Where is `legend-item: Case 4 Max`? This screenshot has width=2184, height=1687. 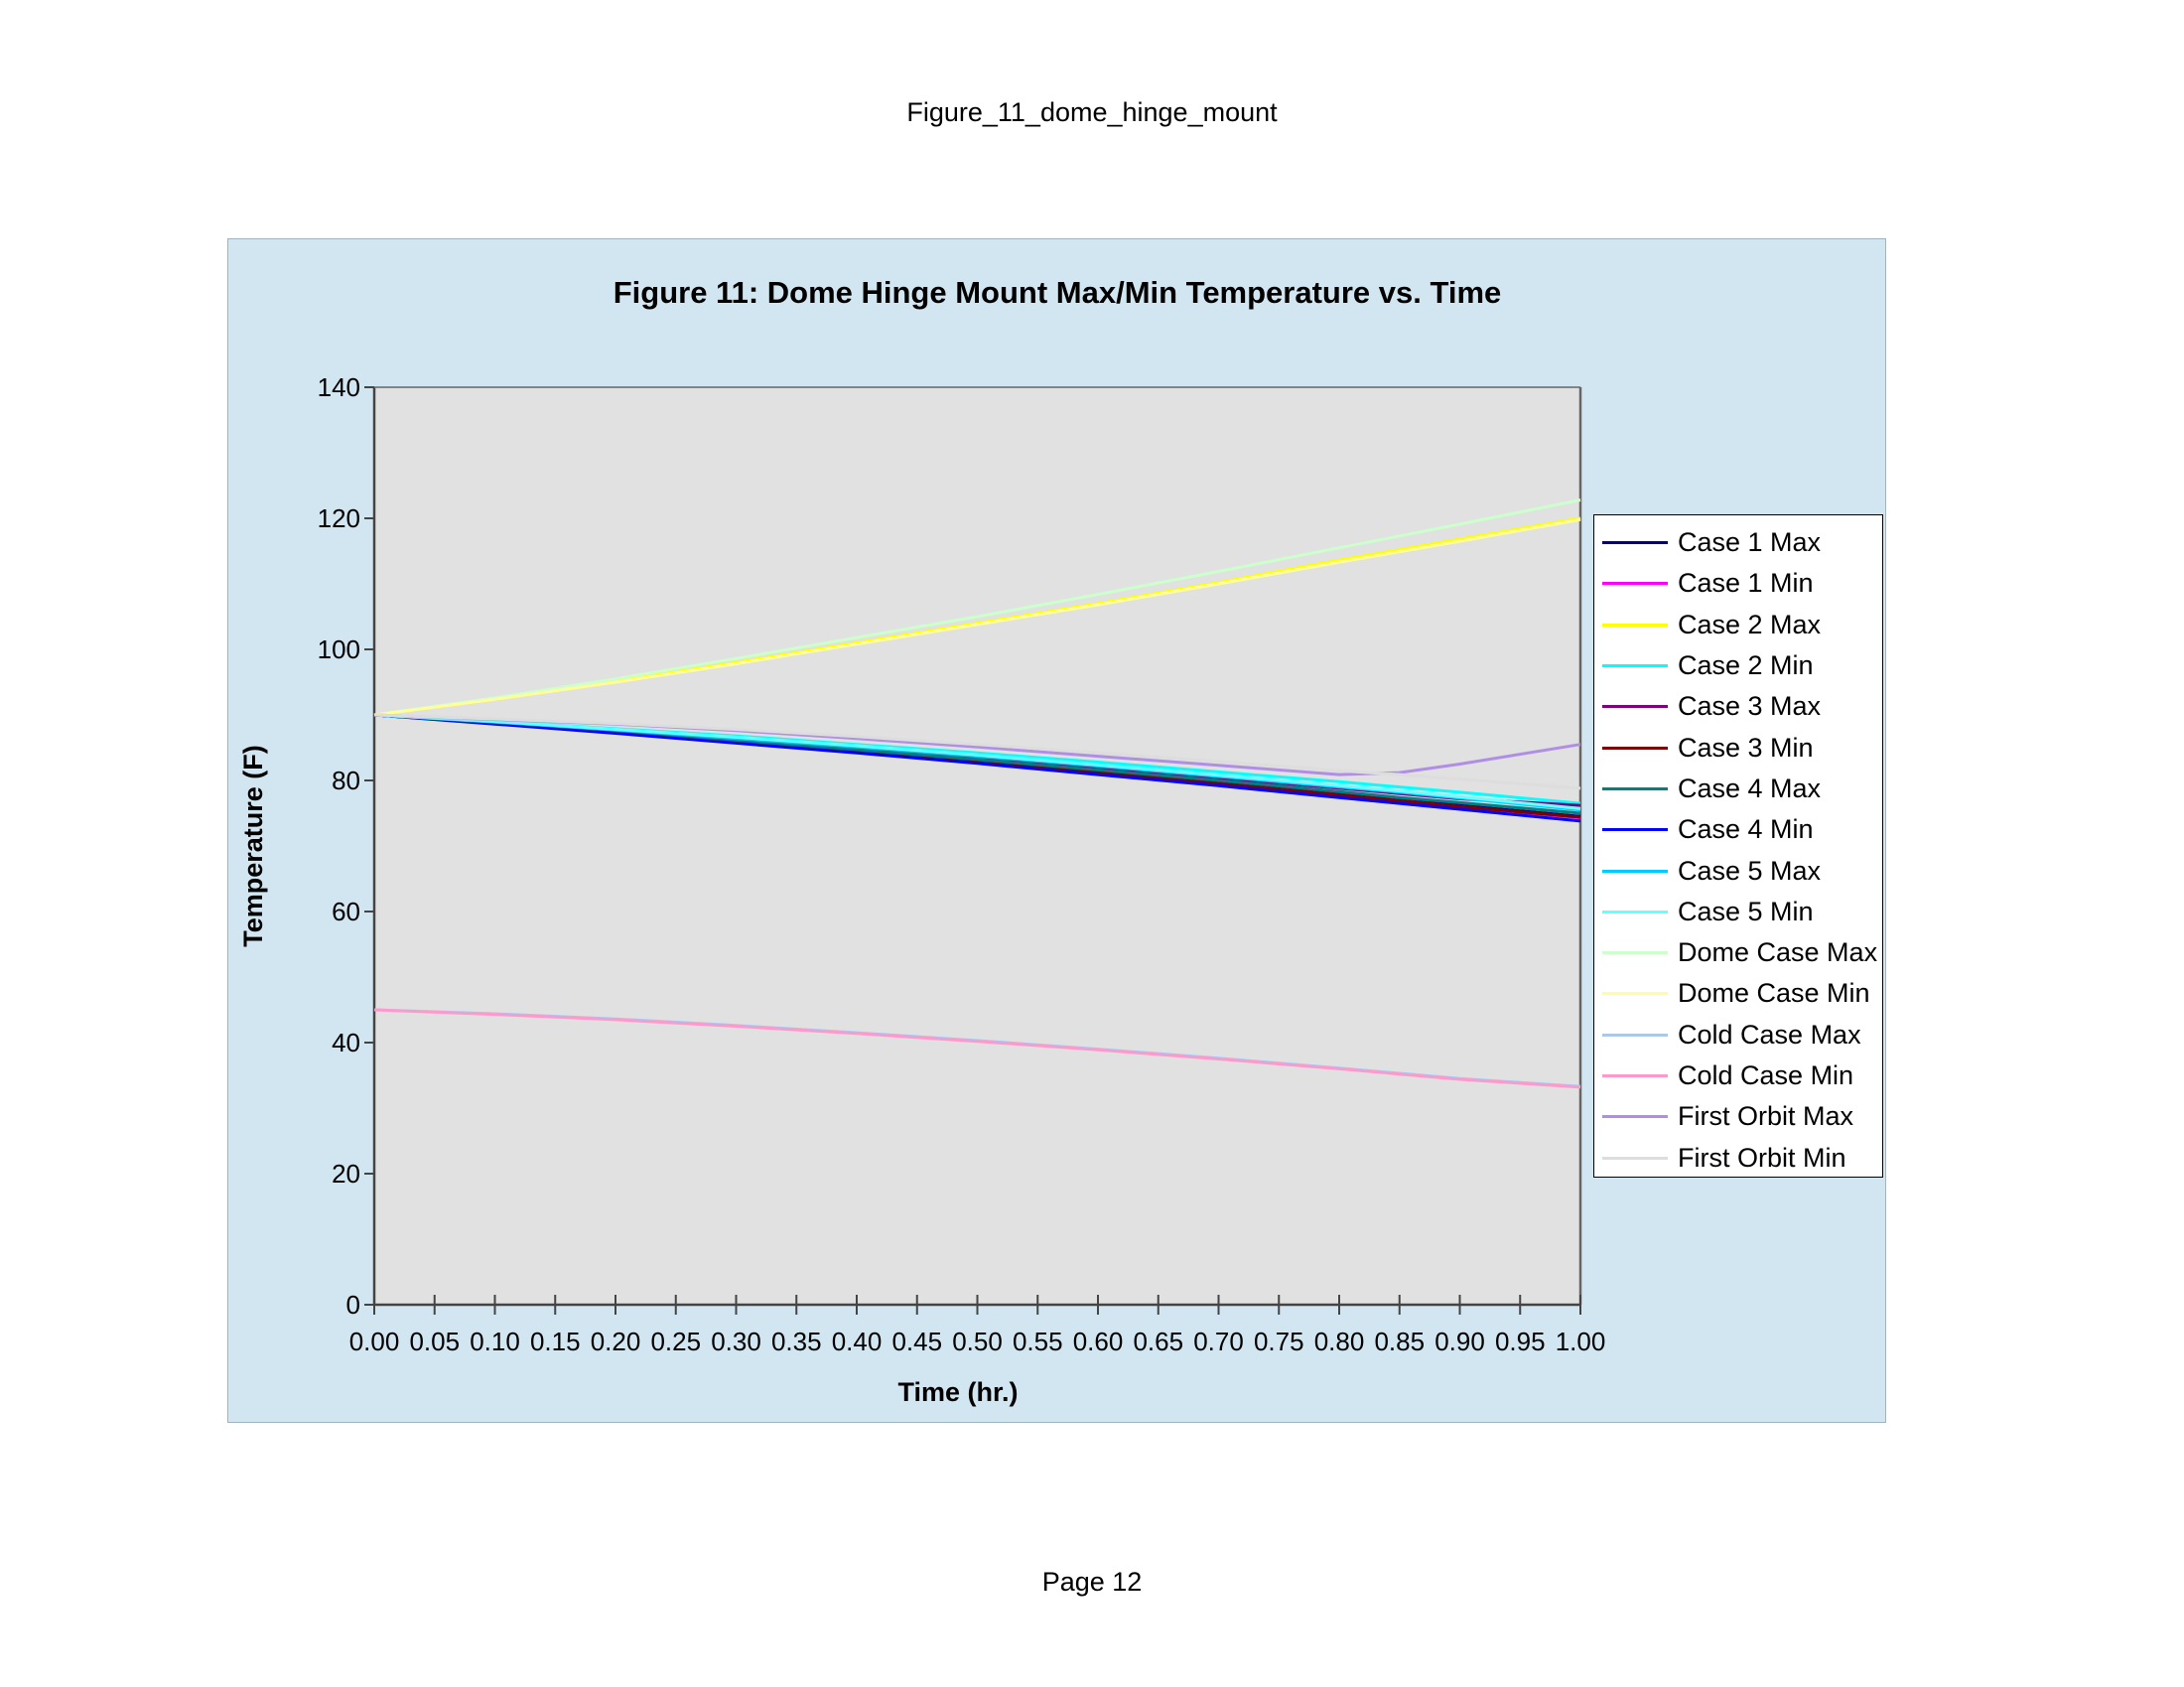
legend-item: Case 4 Max is located at coordinates (1738, 789).